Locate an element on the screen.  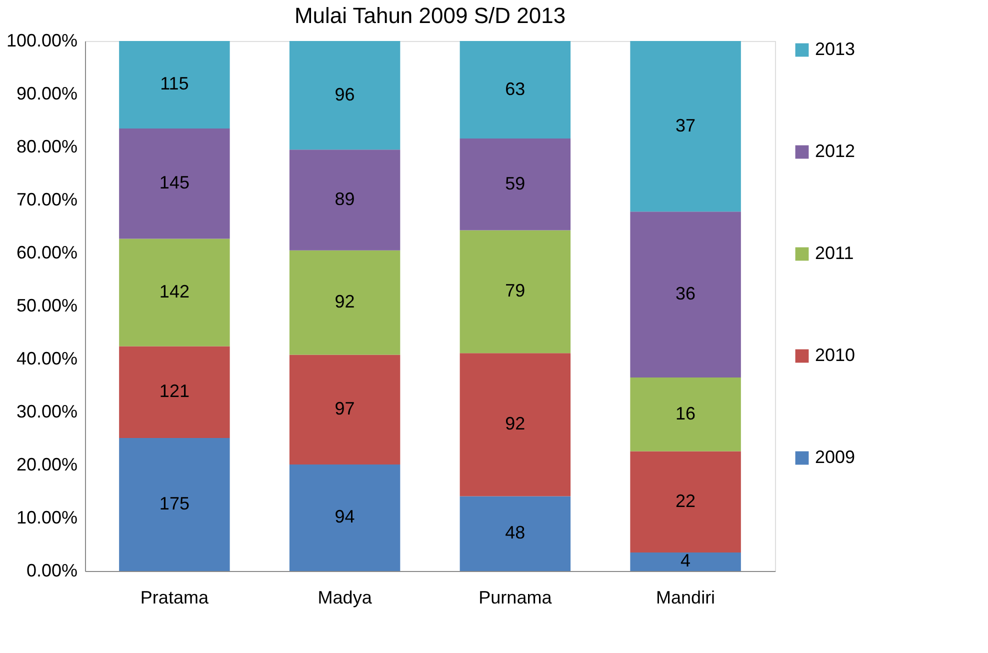
y-tick-label: 100.00% is located at coordinates (42, 40).